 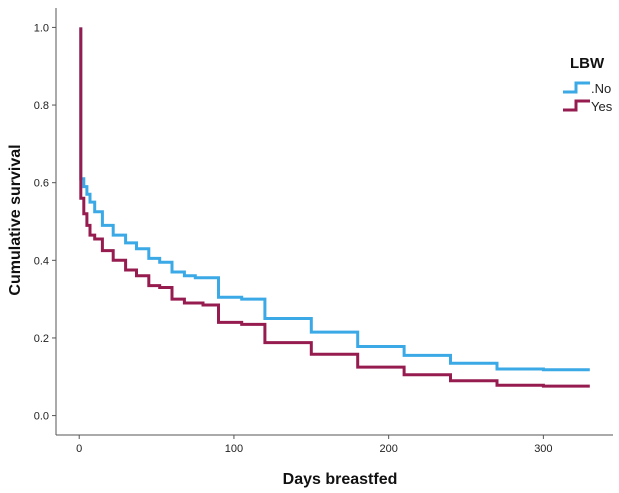 What do you see at coordinates (576, 87) in the screenshot?
I see `legend-swatch-no` at bounding box center [576, 87].